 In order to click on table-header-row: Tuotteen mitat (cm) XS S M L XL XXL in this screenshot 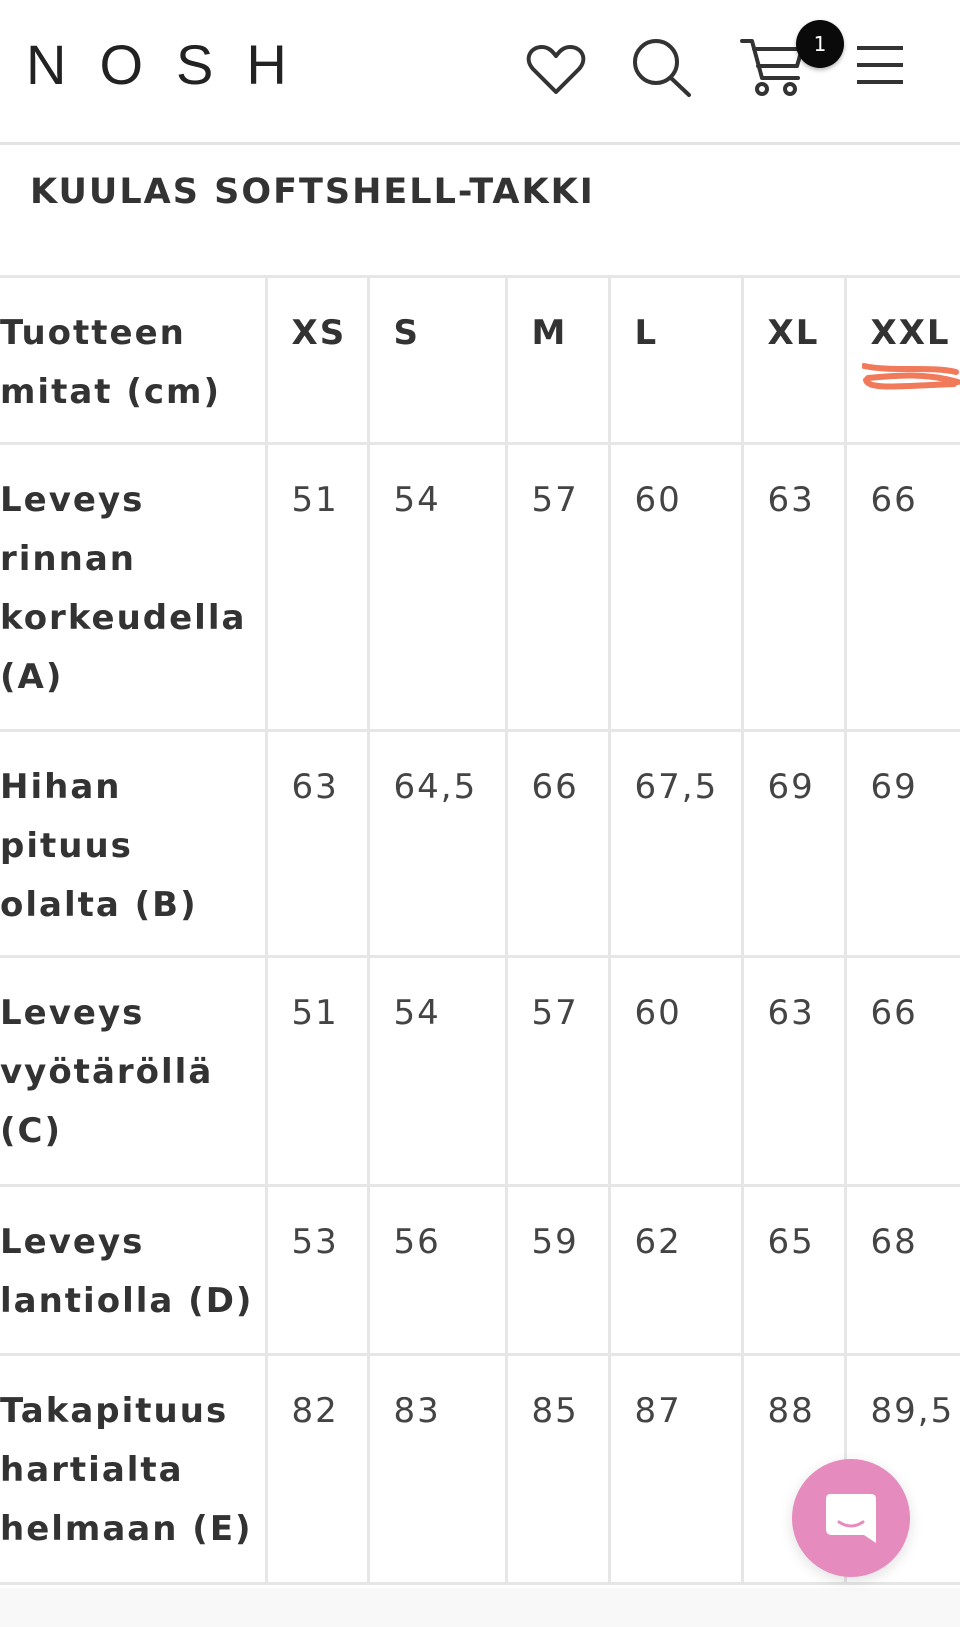, I will do `click(480, 360)`.